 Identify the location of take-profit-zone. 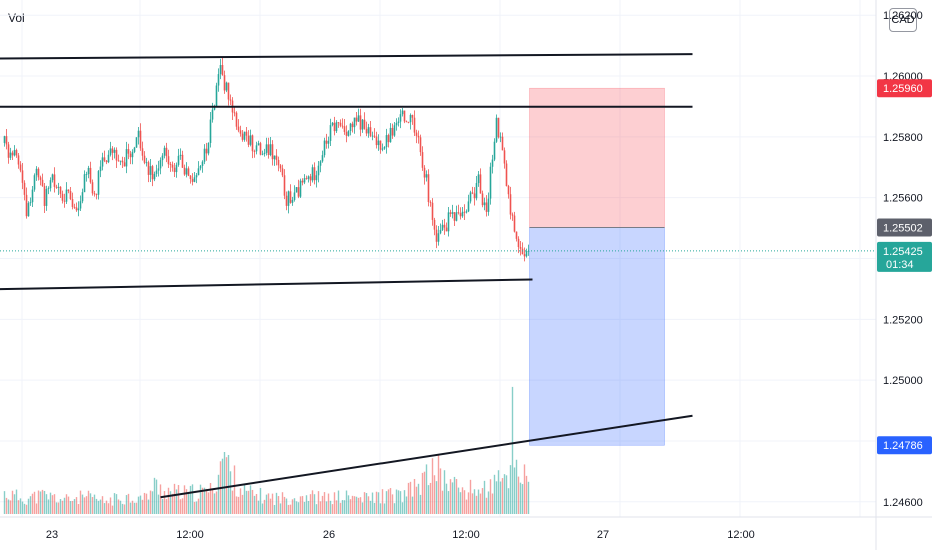
(597, 336).